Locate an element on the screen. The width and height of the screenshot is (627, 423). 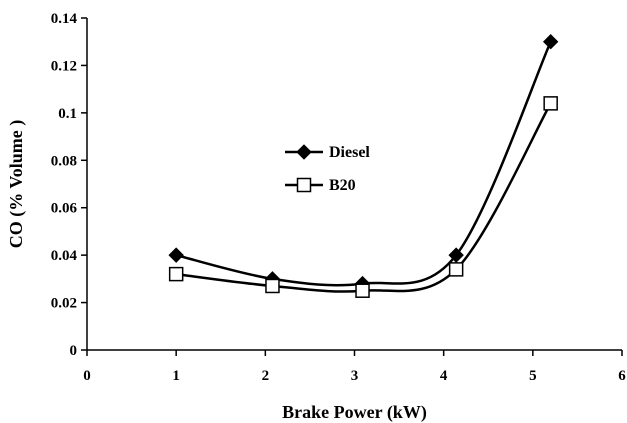
y-tick-label: 0.14 is located at coordinates (64, 19).